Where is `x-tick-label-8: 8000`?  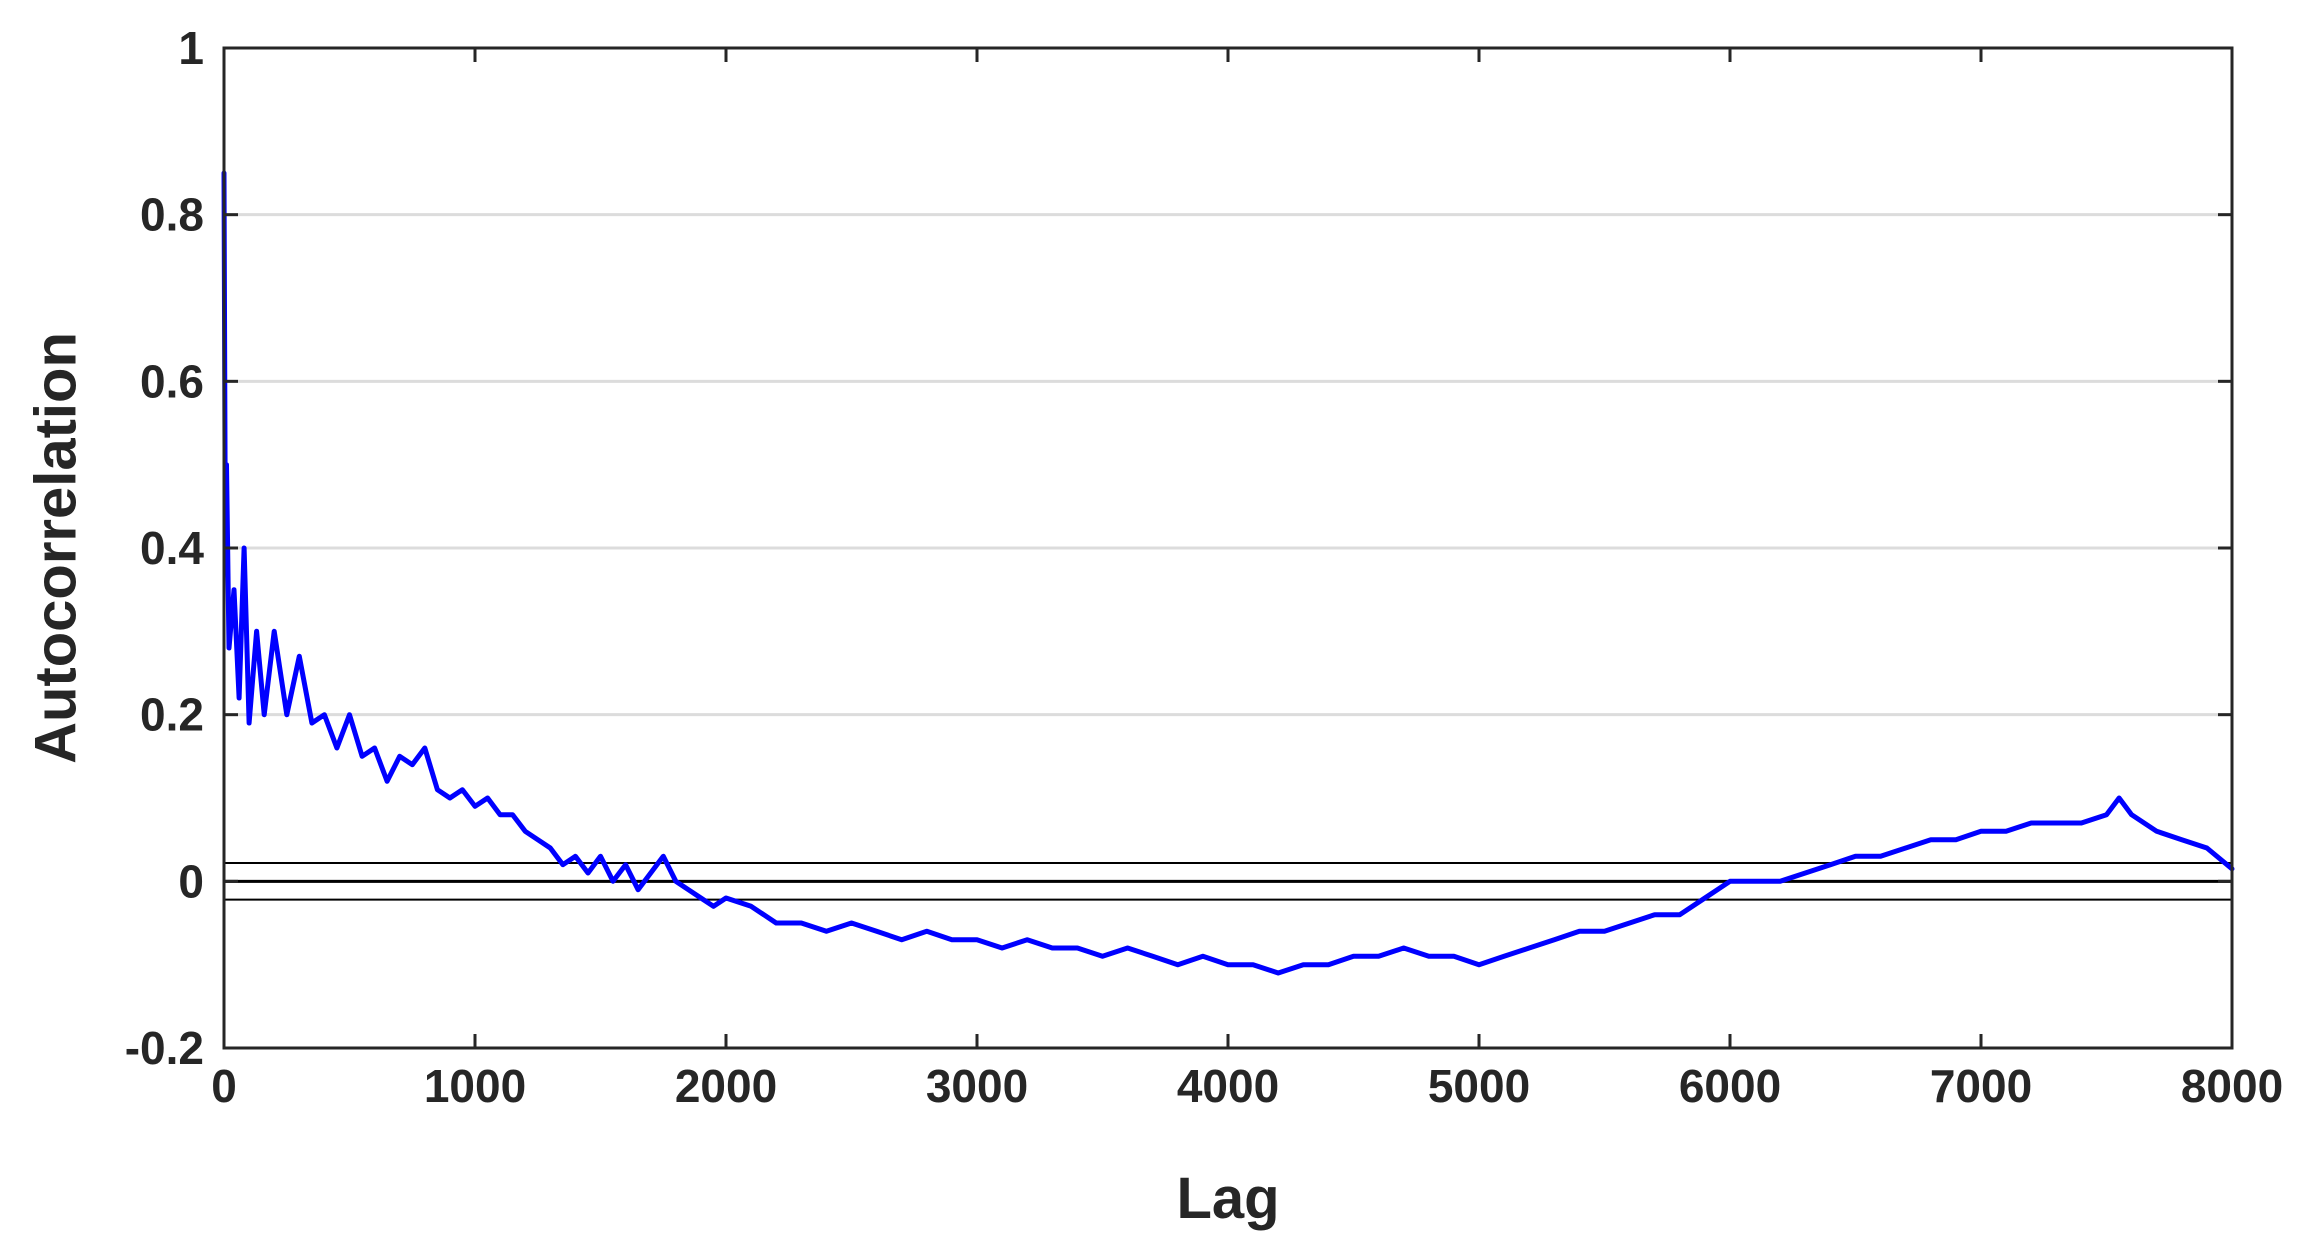 x-tick-label-8: 8000 is located at coordinates (2232, 1086).